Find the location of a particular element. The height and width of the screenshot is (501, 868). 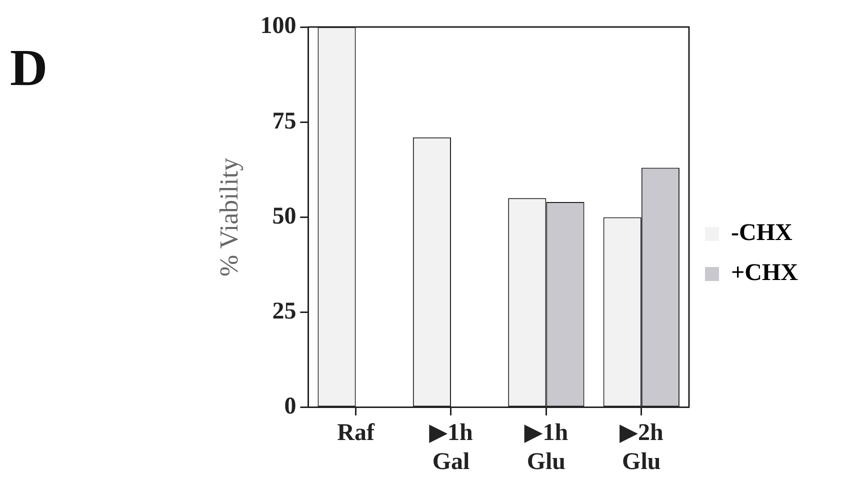

y-tick-label: 0 is located at coordinates (290, 407).